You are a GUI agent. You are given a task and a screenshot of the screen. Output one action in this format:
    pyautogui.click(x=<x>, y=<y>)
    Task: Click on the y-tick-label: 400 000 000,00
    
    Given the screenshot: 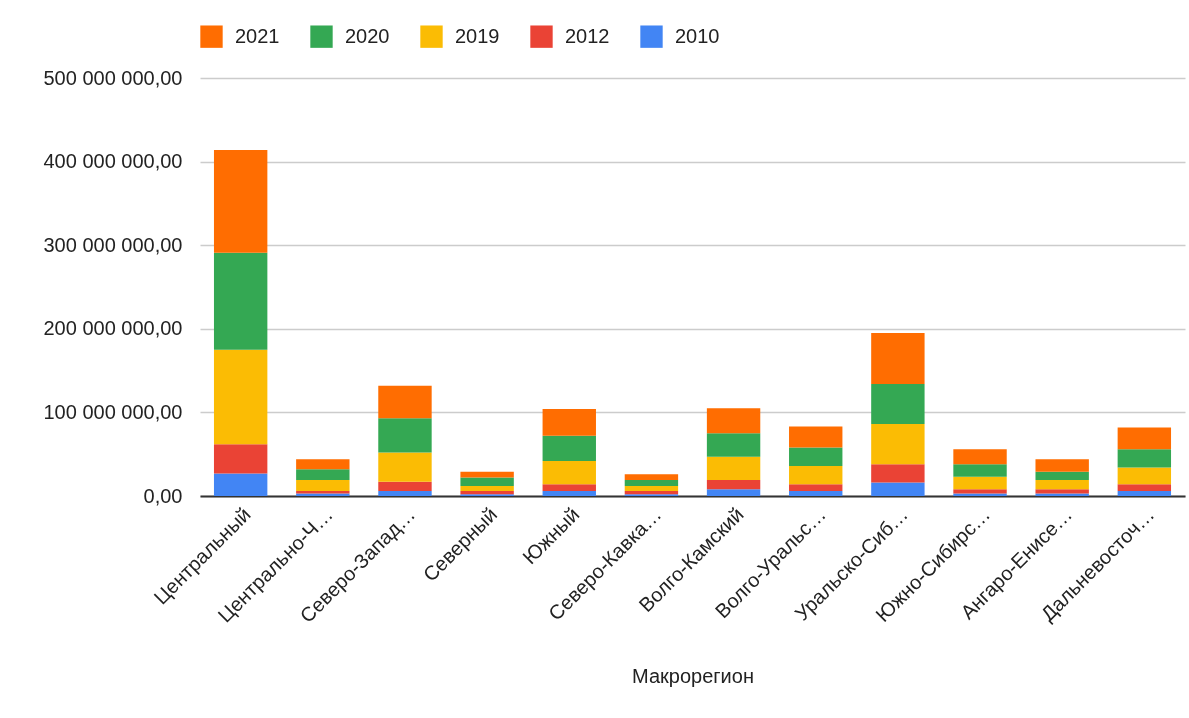 What is the action you would take?
    pyautogui.click(x=113, y=161)
    